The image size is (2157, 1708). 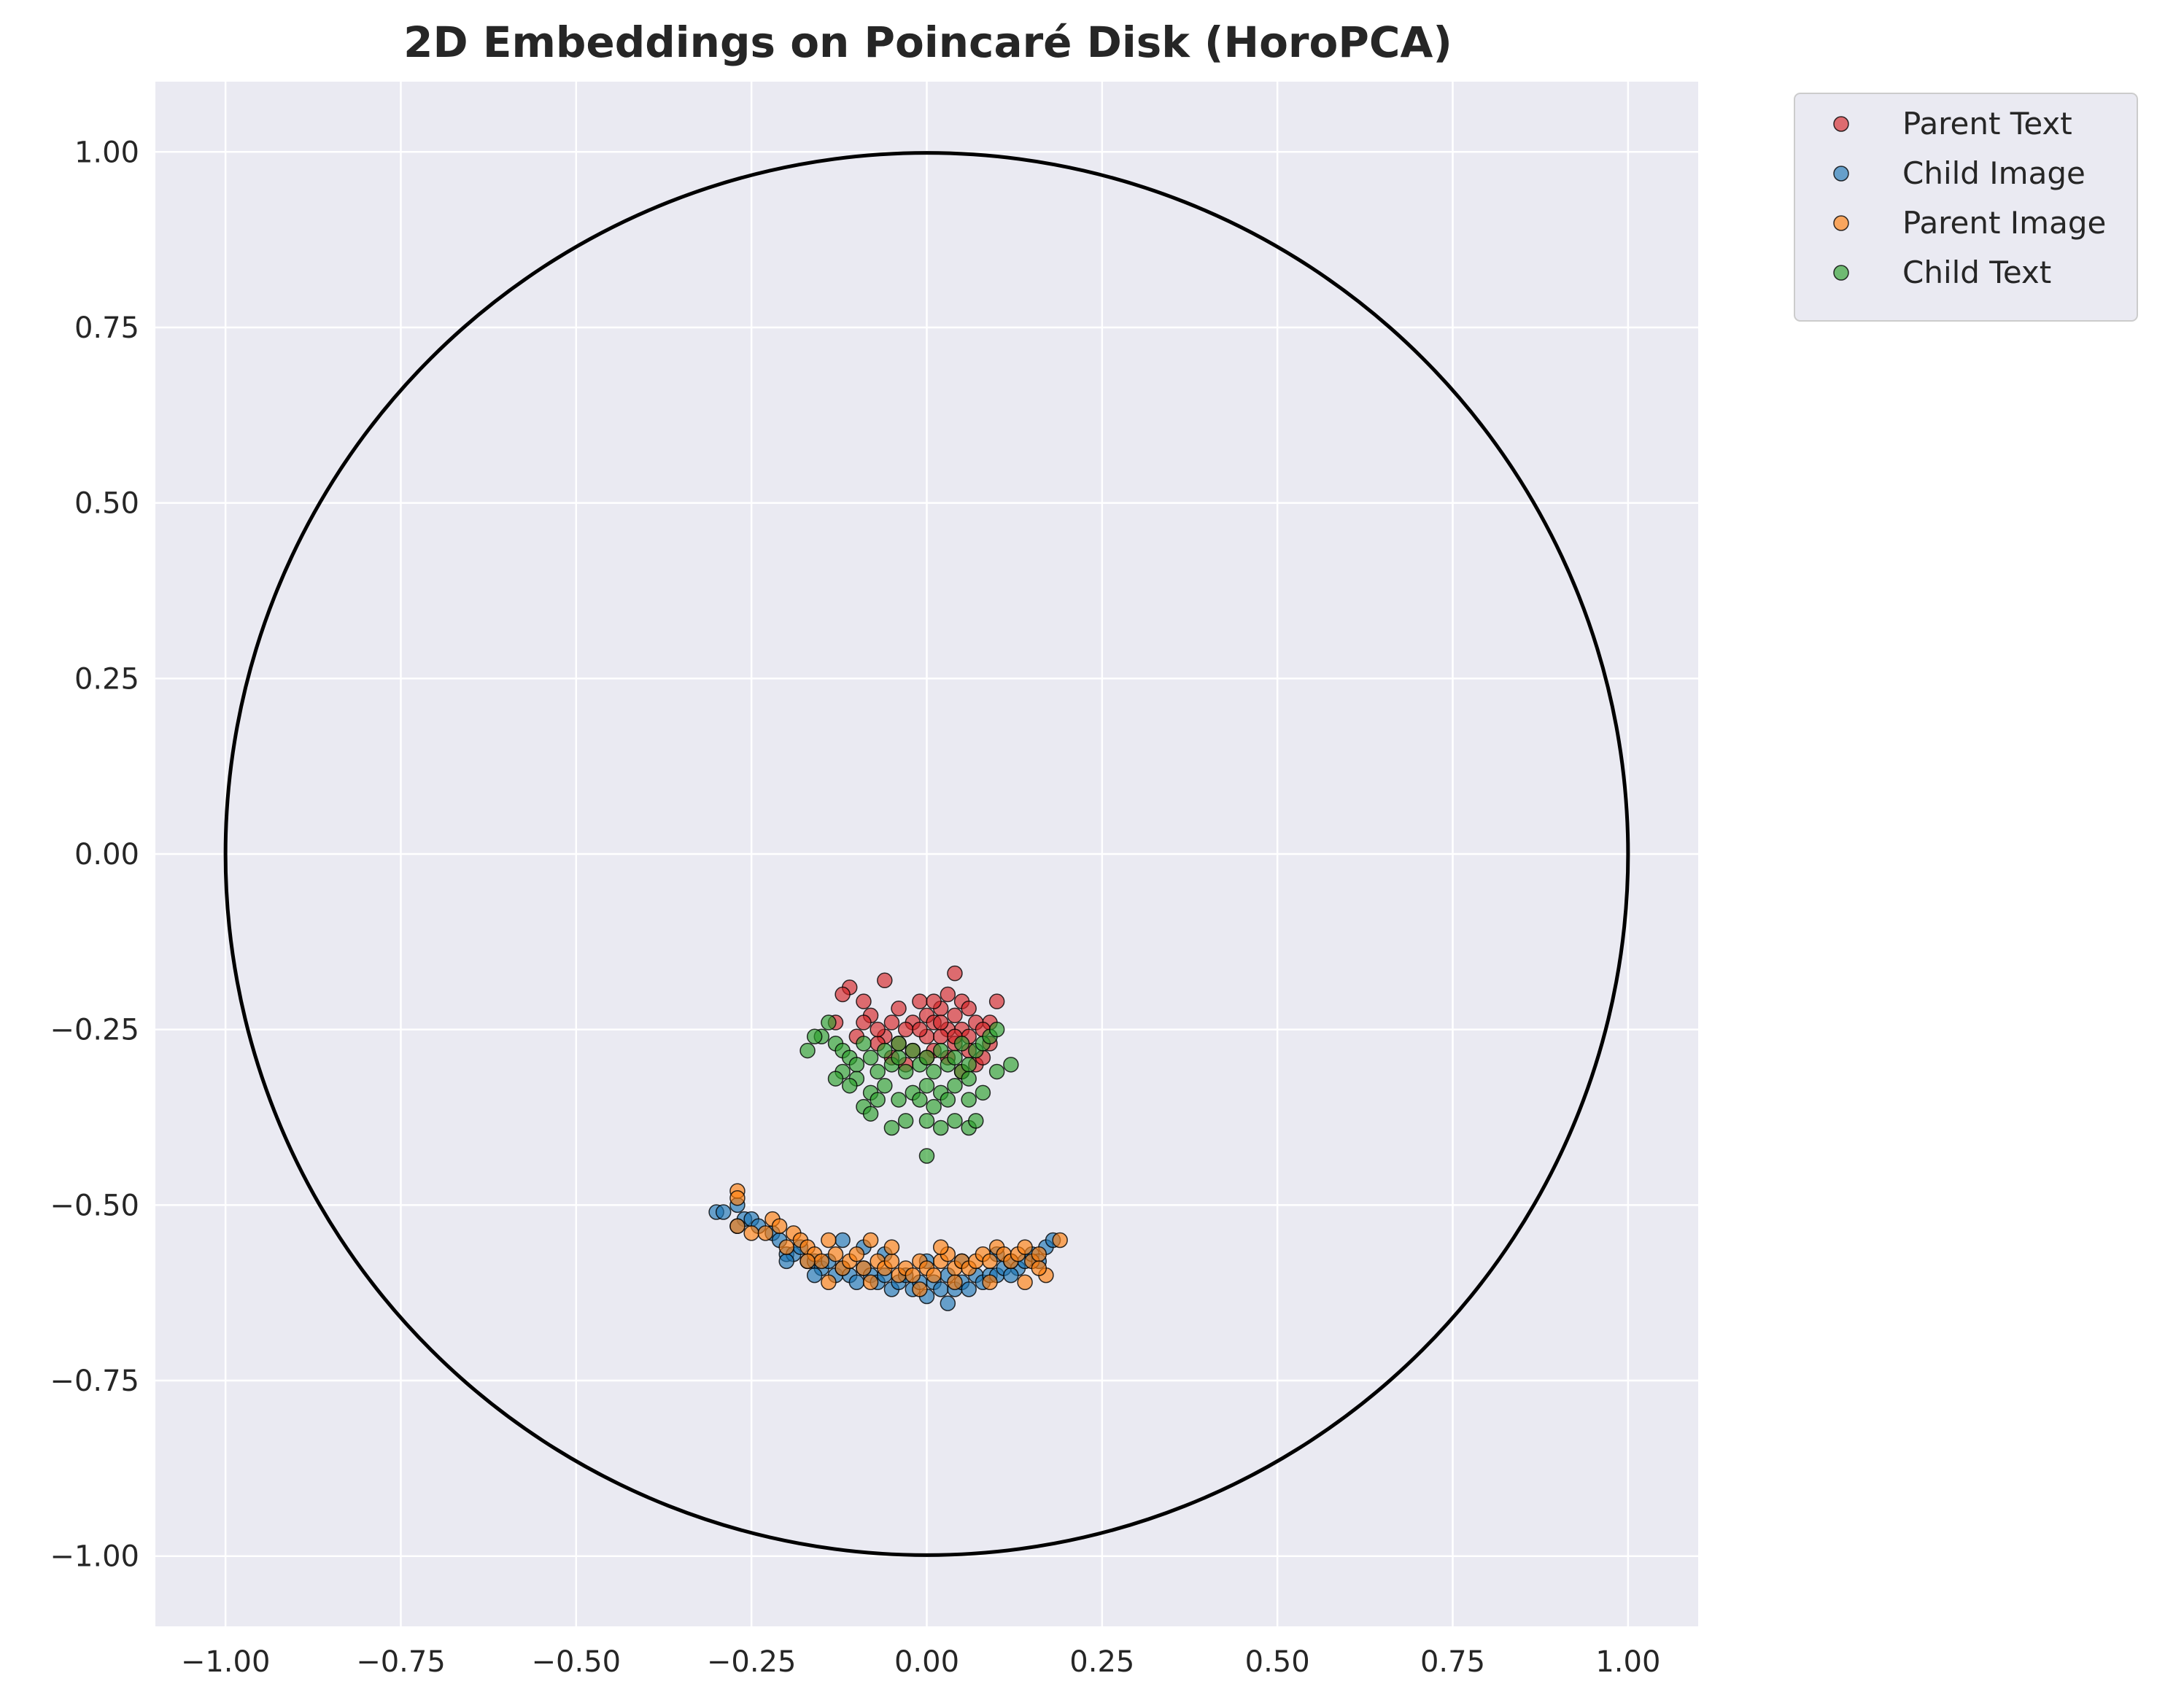 I want to click on legend-label: Child Image, so click(x=1994, y=173).